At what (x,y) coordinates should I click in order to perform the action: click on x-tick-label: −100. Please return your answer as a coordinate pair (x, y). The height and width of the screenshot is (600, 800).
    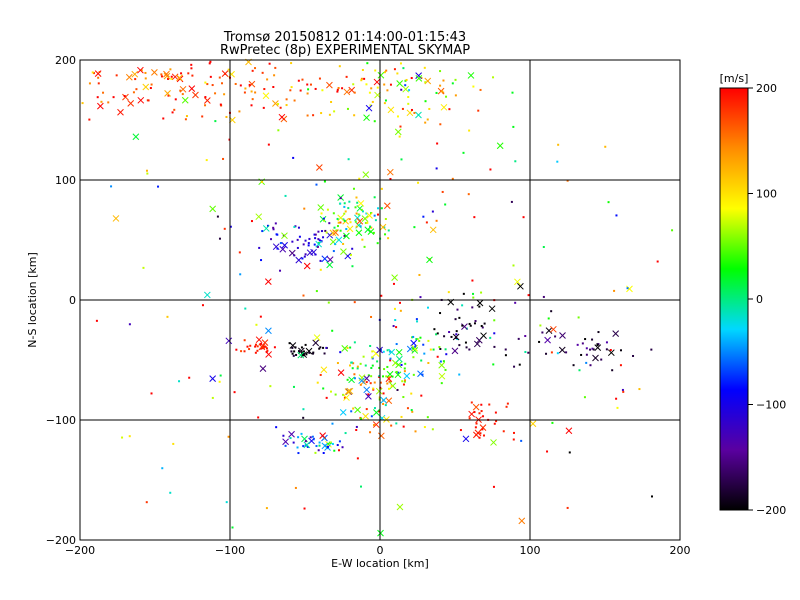
    Looking at the image, I should click on (230, 550).